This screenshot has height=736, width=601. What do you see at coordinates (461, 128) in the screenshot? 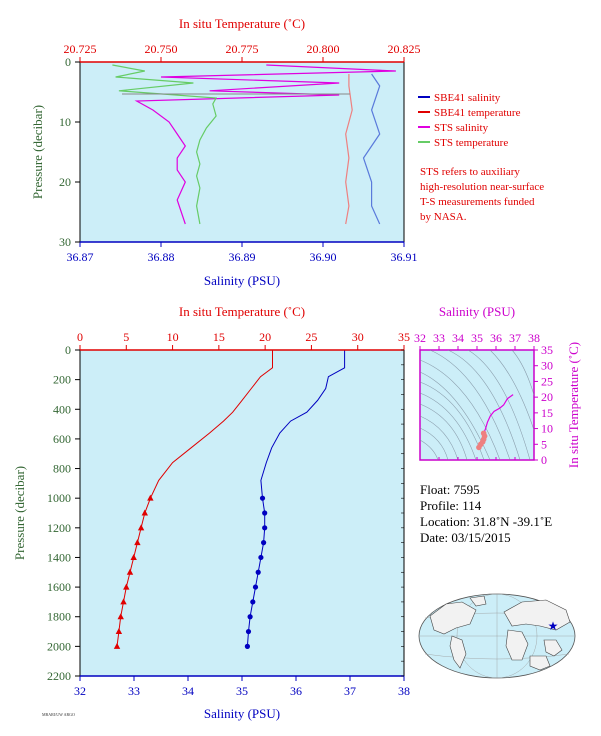
I see `legend-label-sts-salinity: STS salinity` at bounding box center [461, 128].